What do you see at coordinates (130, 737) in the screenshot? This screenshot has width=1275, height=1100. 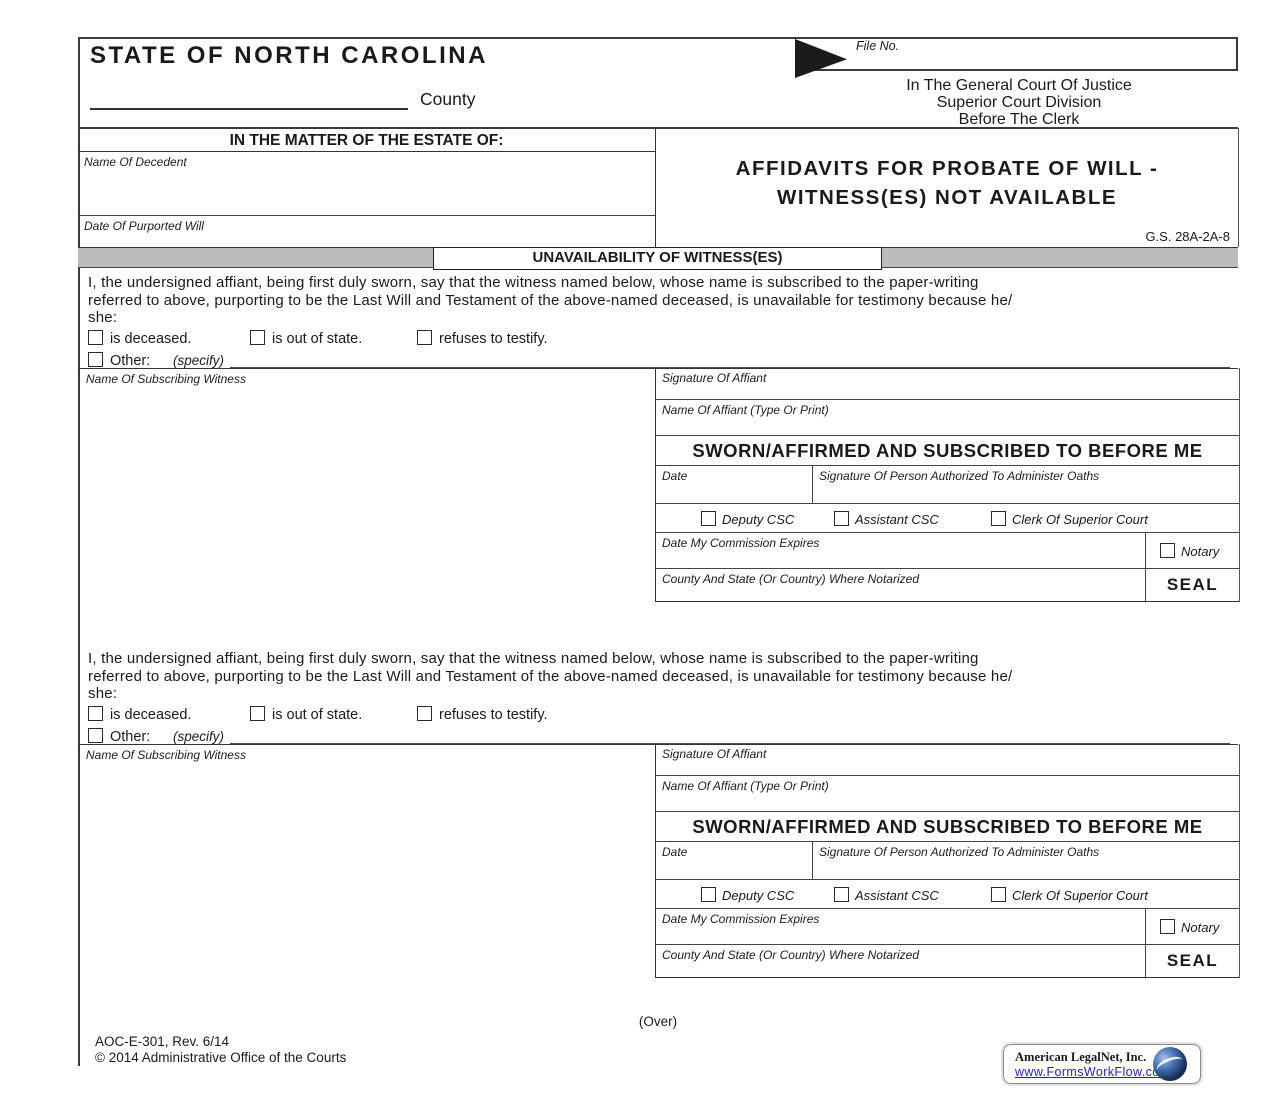 I see `other-label: Other:` at bounding box center [130, 737].